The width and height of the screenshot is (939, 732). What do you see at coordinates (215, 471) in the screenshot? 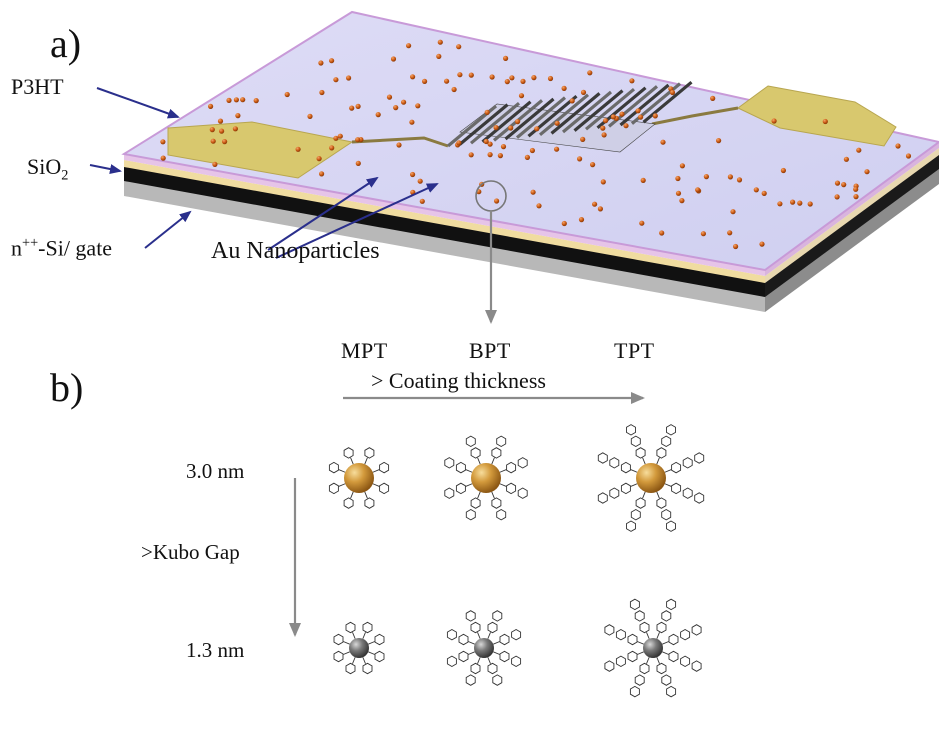
I see `size-3nm-label: 3.0 nm` at bounding box center [215, 471].